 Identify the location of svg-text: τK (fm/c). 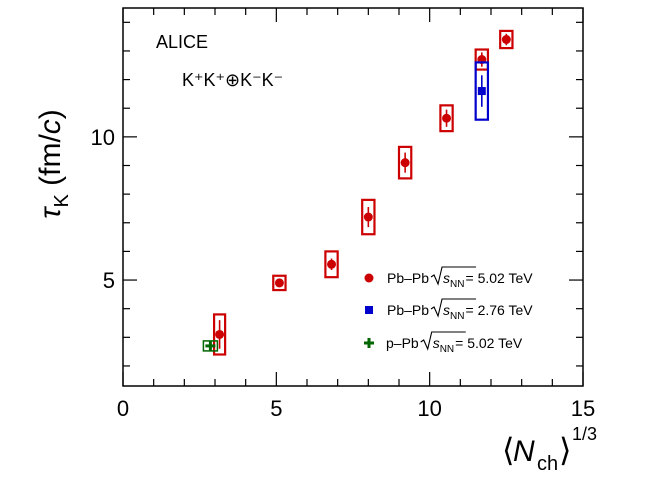
(53, 164).